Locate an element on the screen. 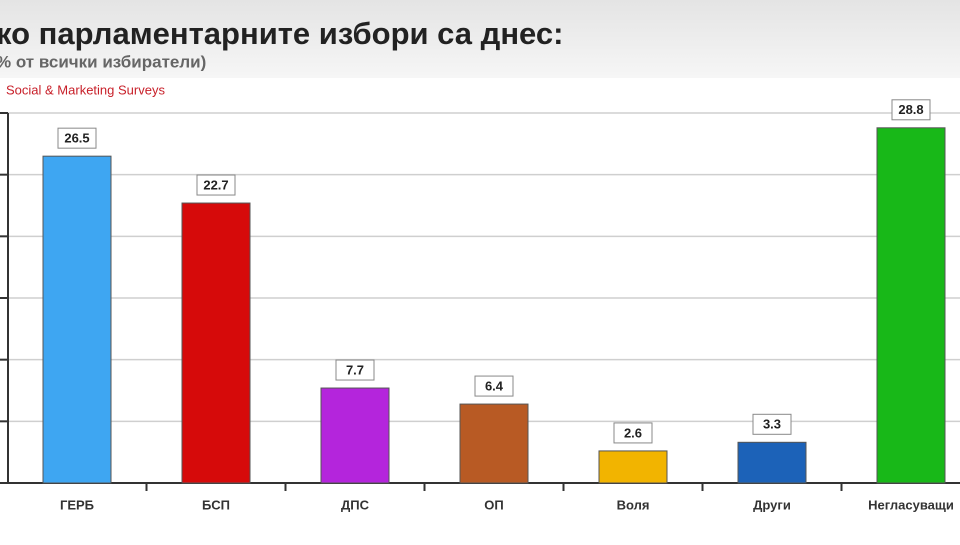  chart-title: ко парламентарните избори са днес: is located at coordinates (281, 33).